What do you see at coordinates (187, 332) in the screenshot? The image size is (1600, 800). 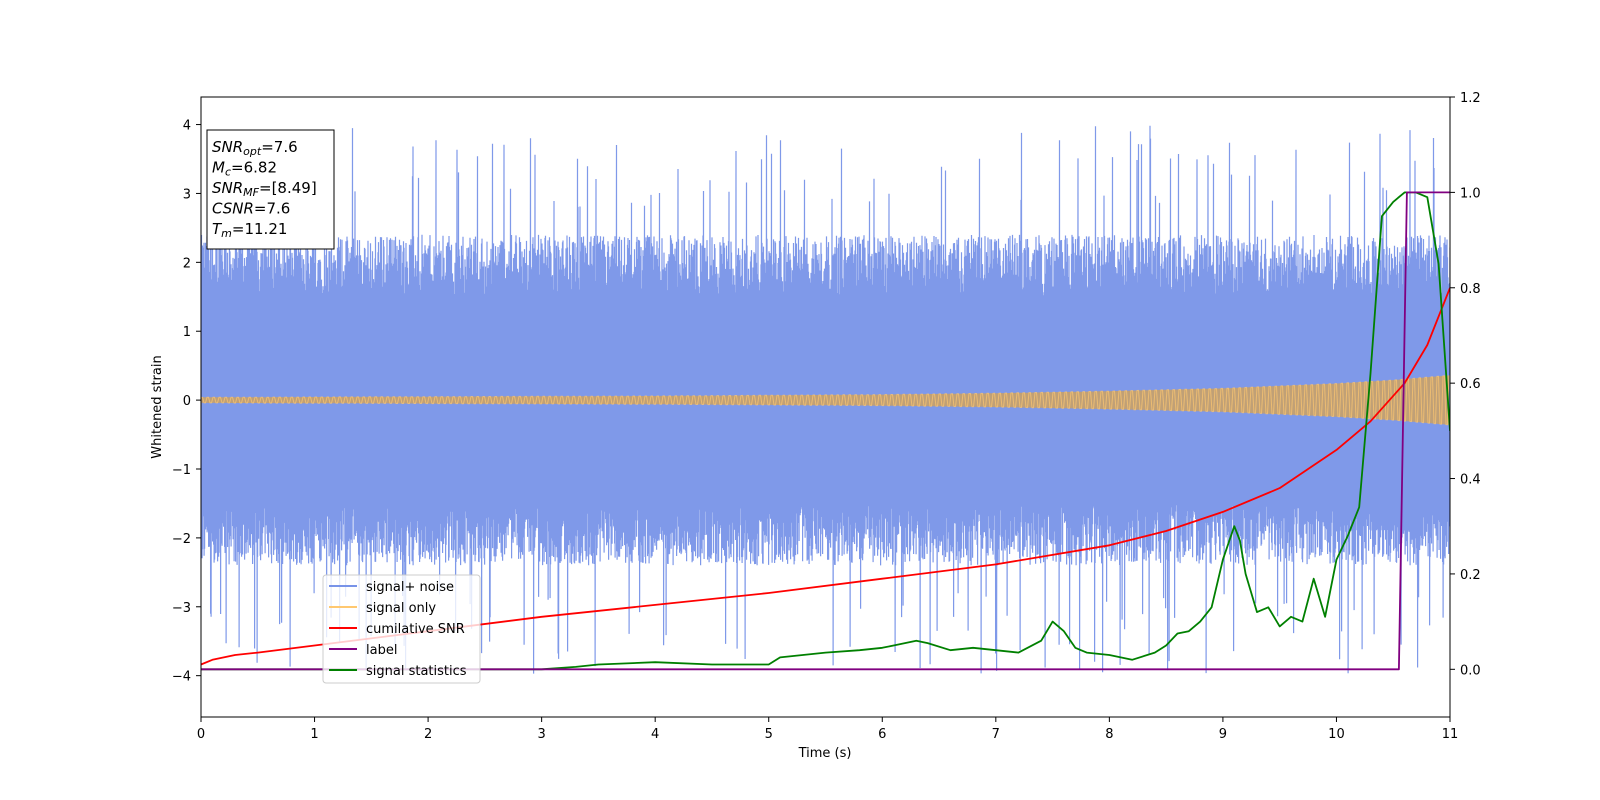 I see `y-tick-label: 1` at bounding box center [187, 332].